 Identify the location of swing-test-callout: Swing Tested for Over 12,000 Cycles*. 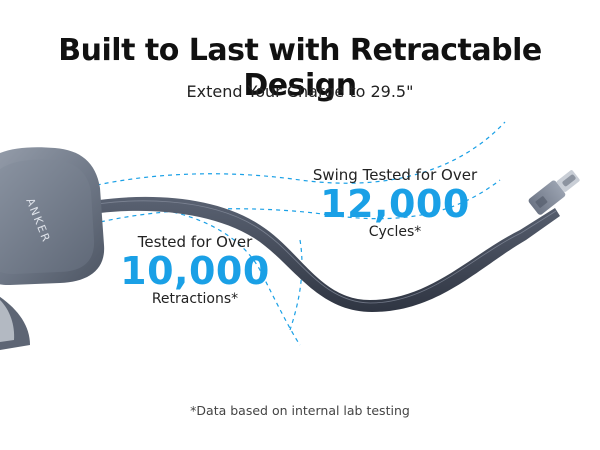
(395, 203).